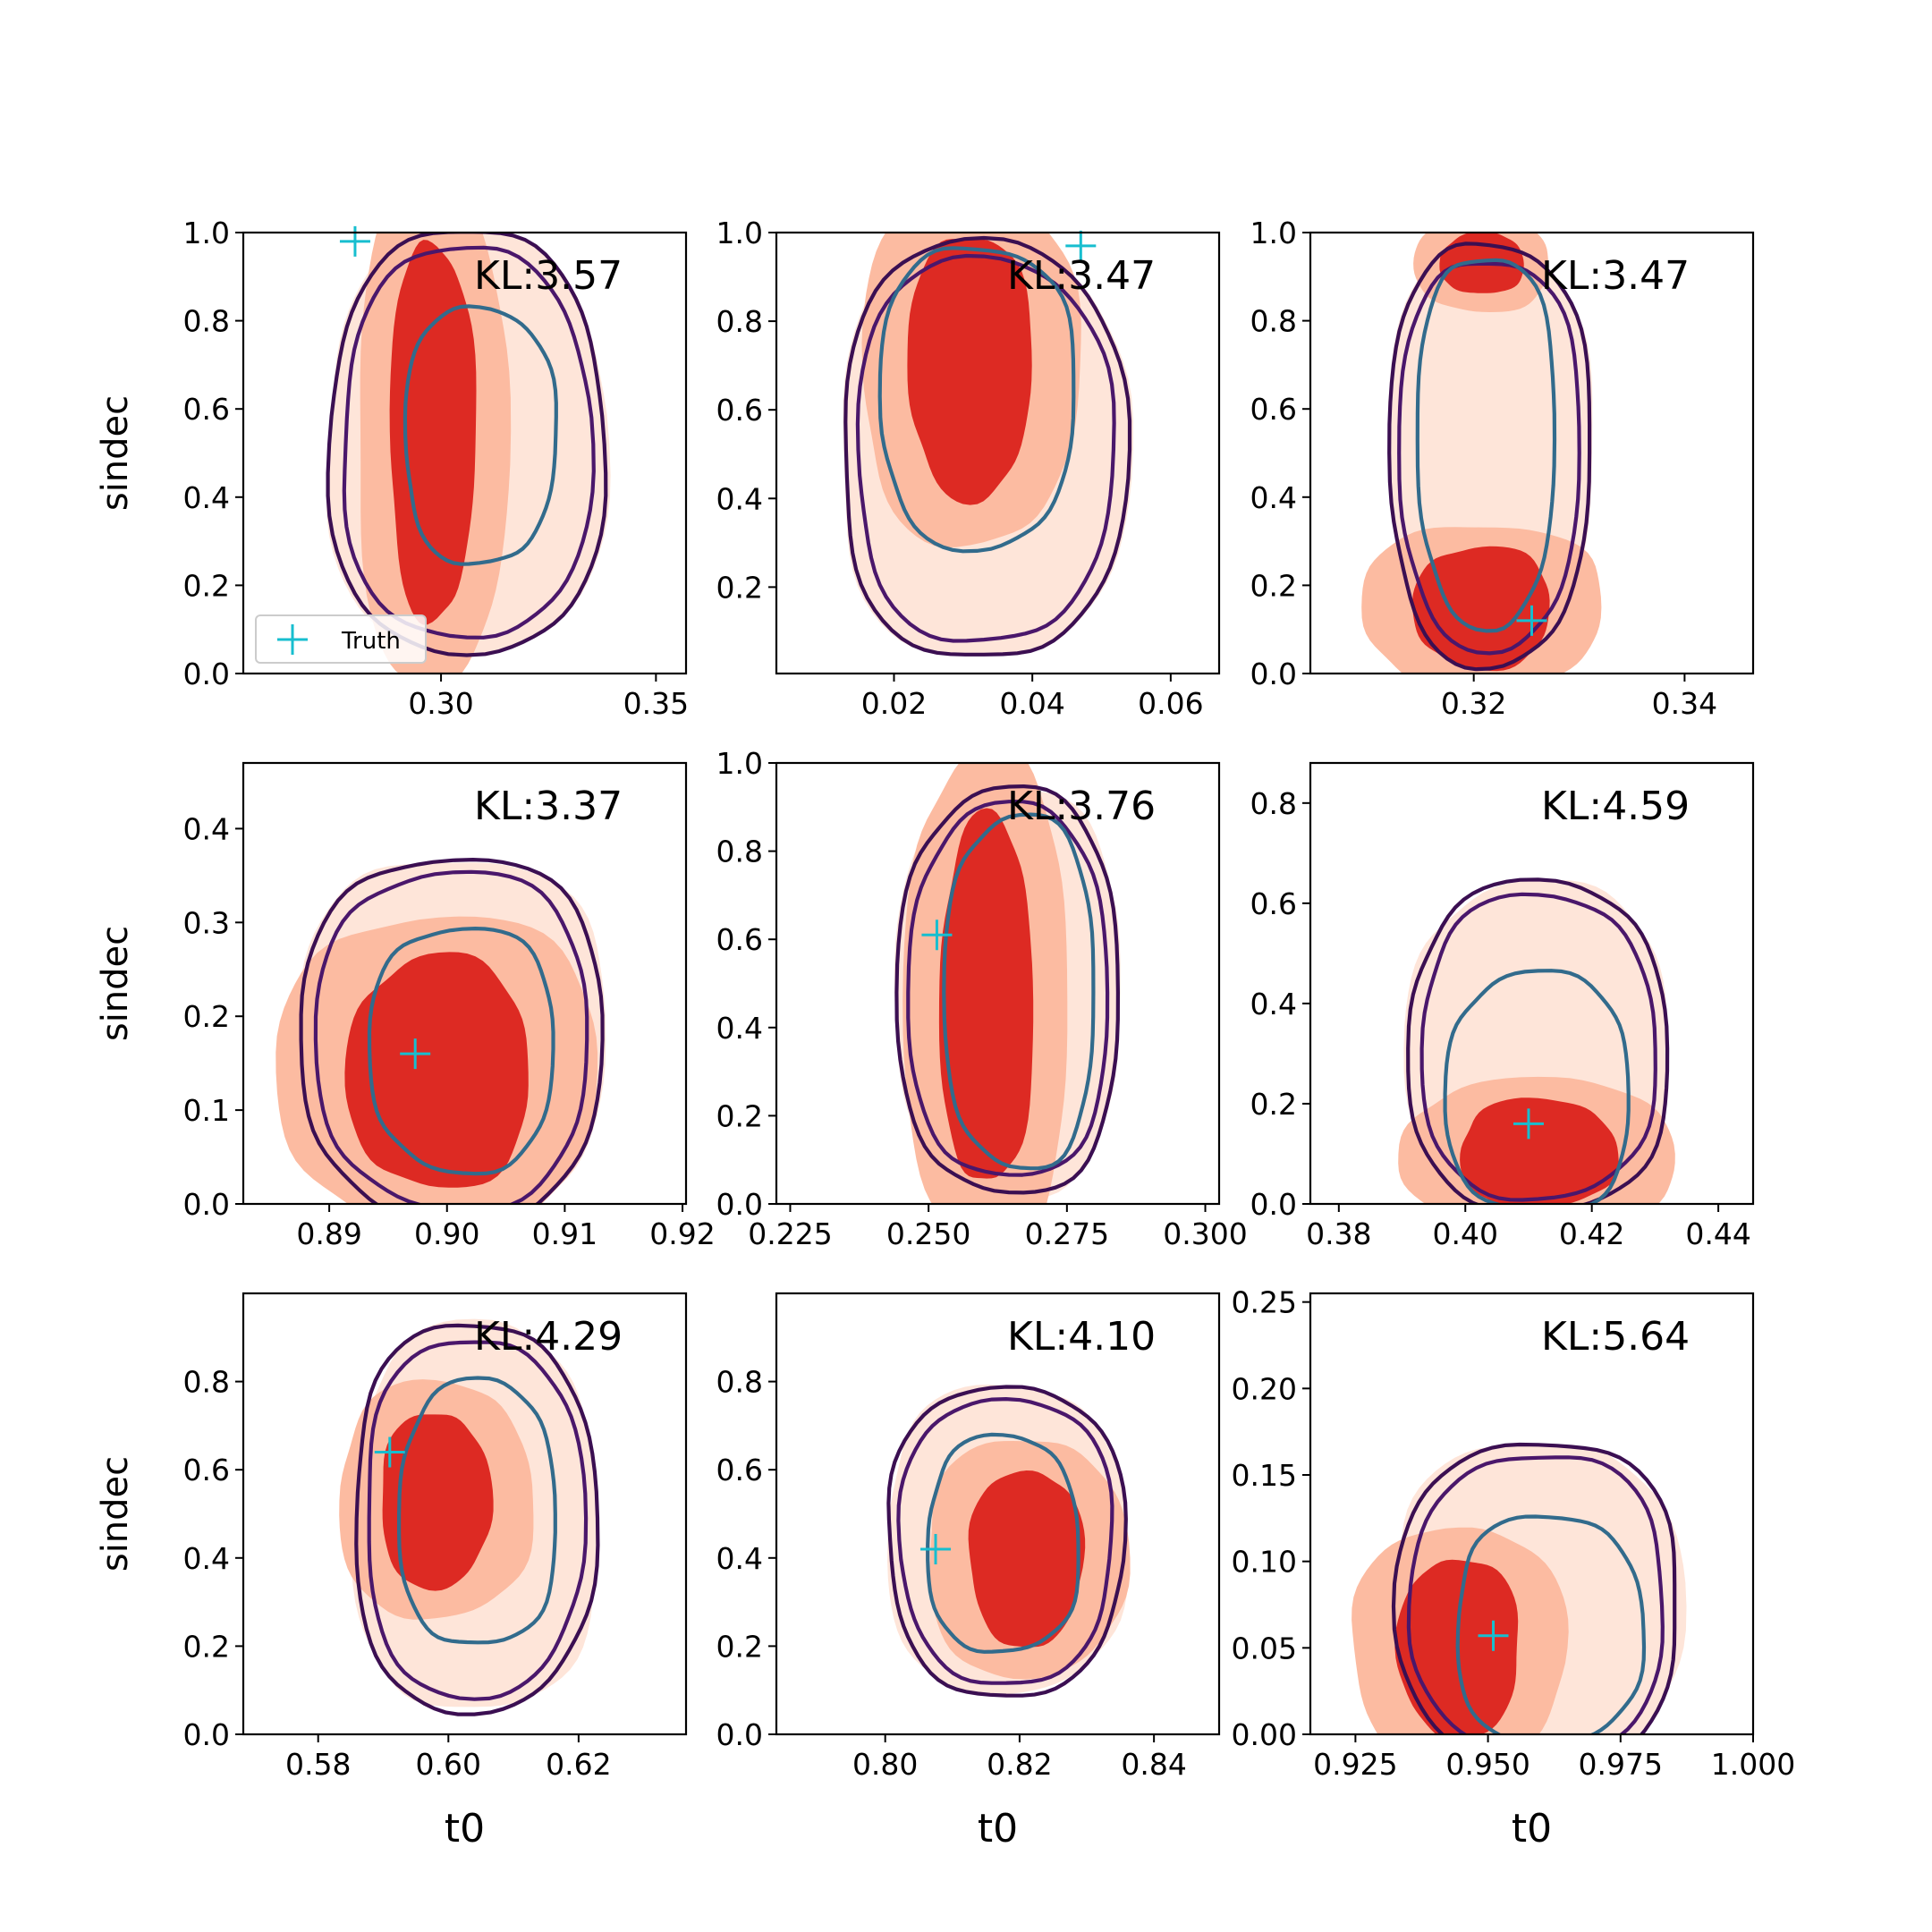 This screenshot has height=1932, width=1932. I want to click on y-tick-label: 0.3, so click(206, 922).